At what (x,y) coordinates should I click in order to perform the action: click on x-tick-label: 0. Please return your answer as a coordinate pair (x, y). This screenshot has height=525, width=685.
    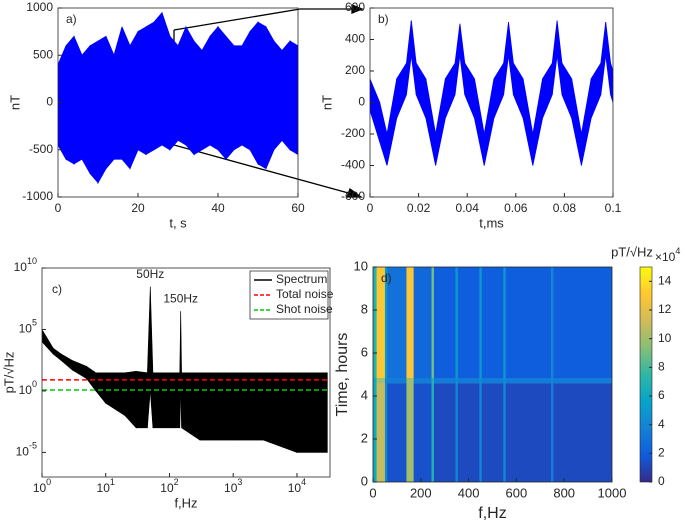
    Looking at the image, I should click on (58, 208).